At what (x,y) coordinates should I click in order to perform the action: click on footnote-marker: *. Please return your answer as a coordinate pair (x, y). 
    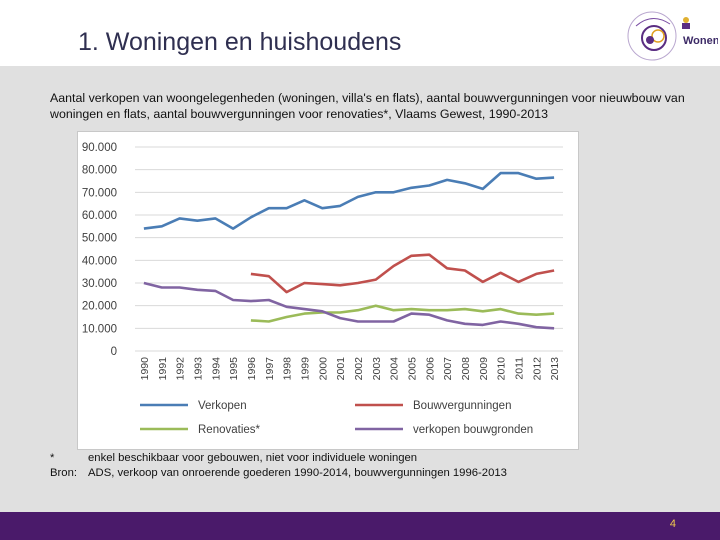
    Looking at the image, I should click on (52, 458).